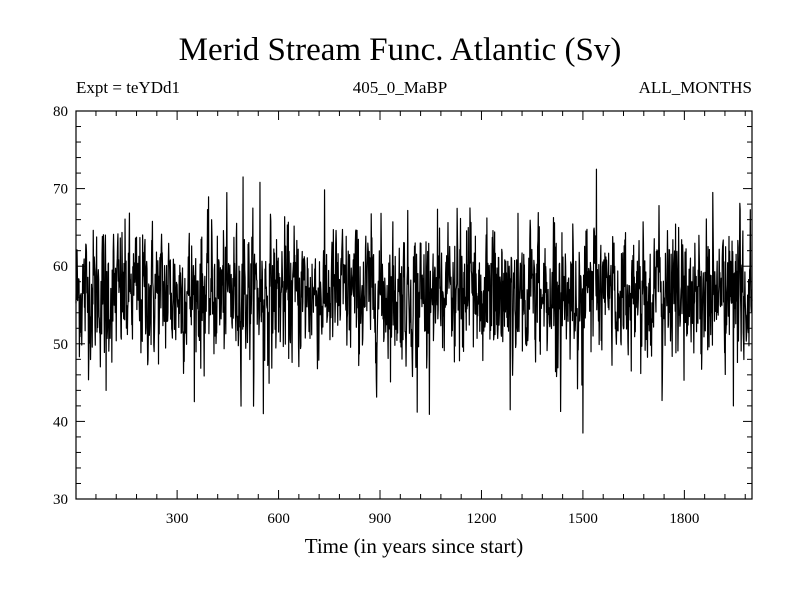  Describe the element at coordinates (414, 546) in the screenshot. I see `x-axis-label: Time (in years since start)` at that location.